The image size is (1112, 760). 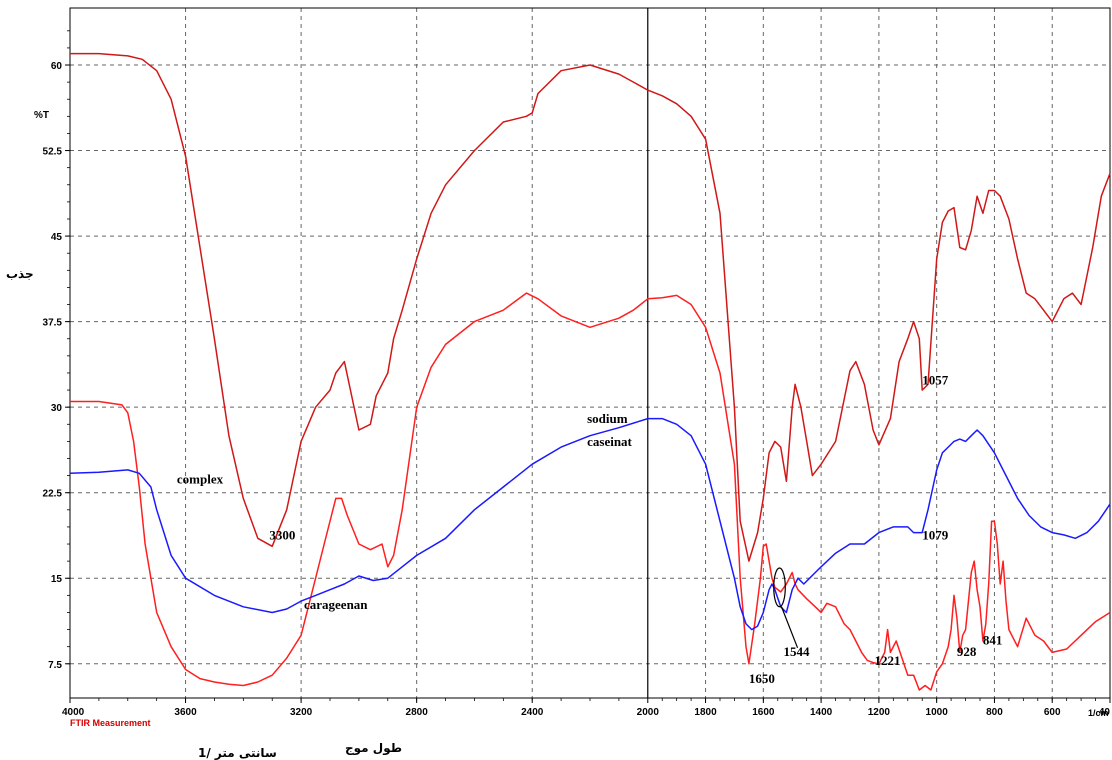 I want to click on x-tick-label: 800, so click(x=994, y=712).